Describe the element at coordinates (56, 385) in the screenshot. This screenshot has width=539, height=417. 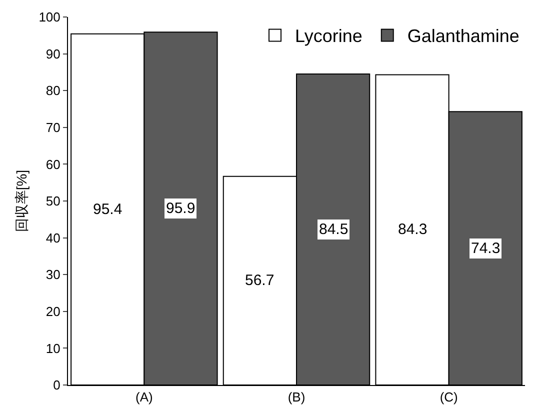
I see `y-tick-label: 0` at that location.